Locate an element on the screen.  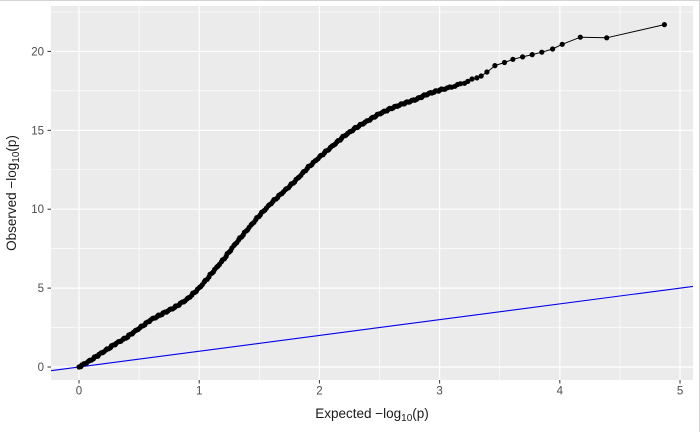
x-axis-title: Expected −log10(p) is located at coordinates (372, 415).